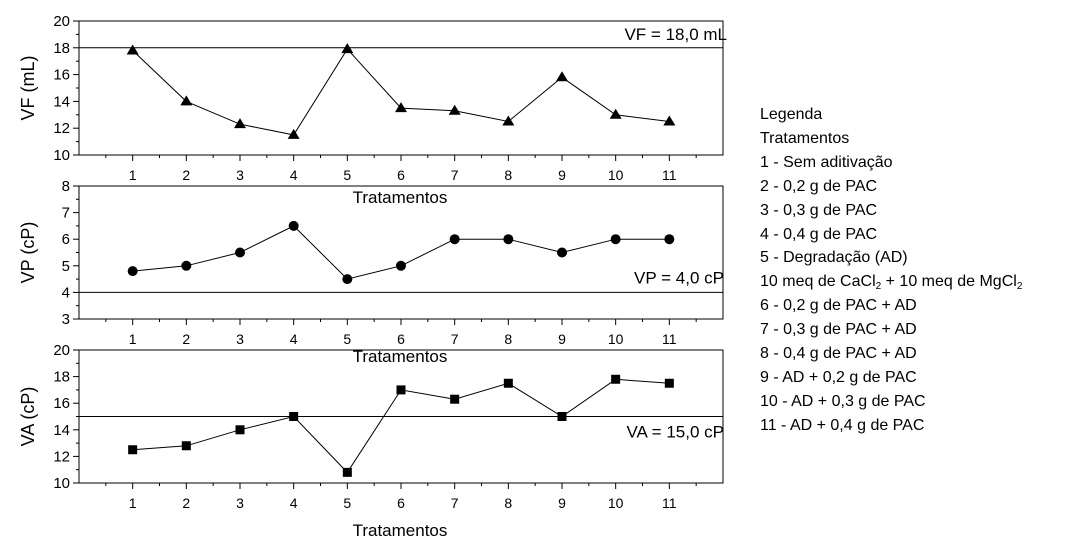 The height and width of the screenshot is (541, 1079). What do you see at coordinates (675, 432) in the screenshot?
I see `reference-label: VA = 15,0 cP` at bounding box center [675, 432].